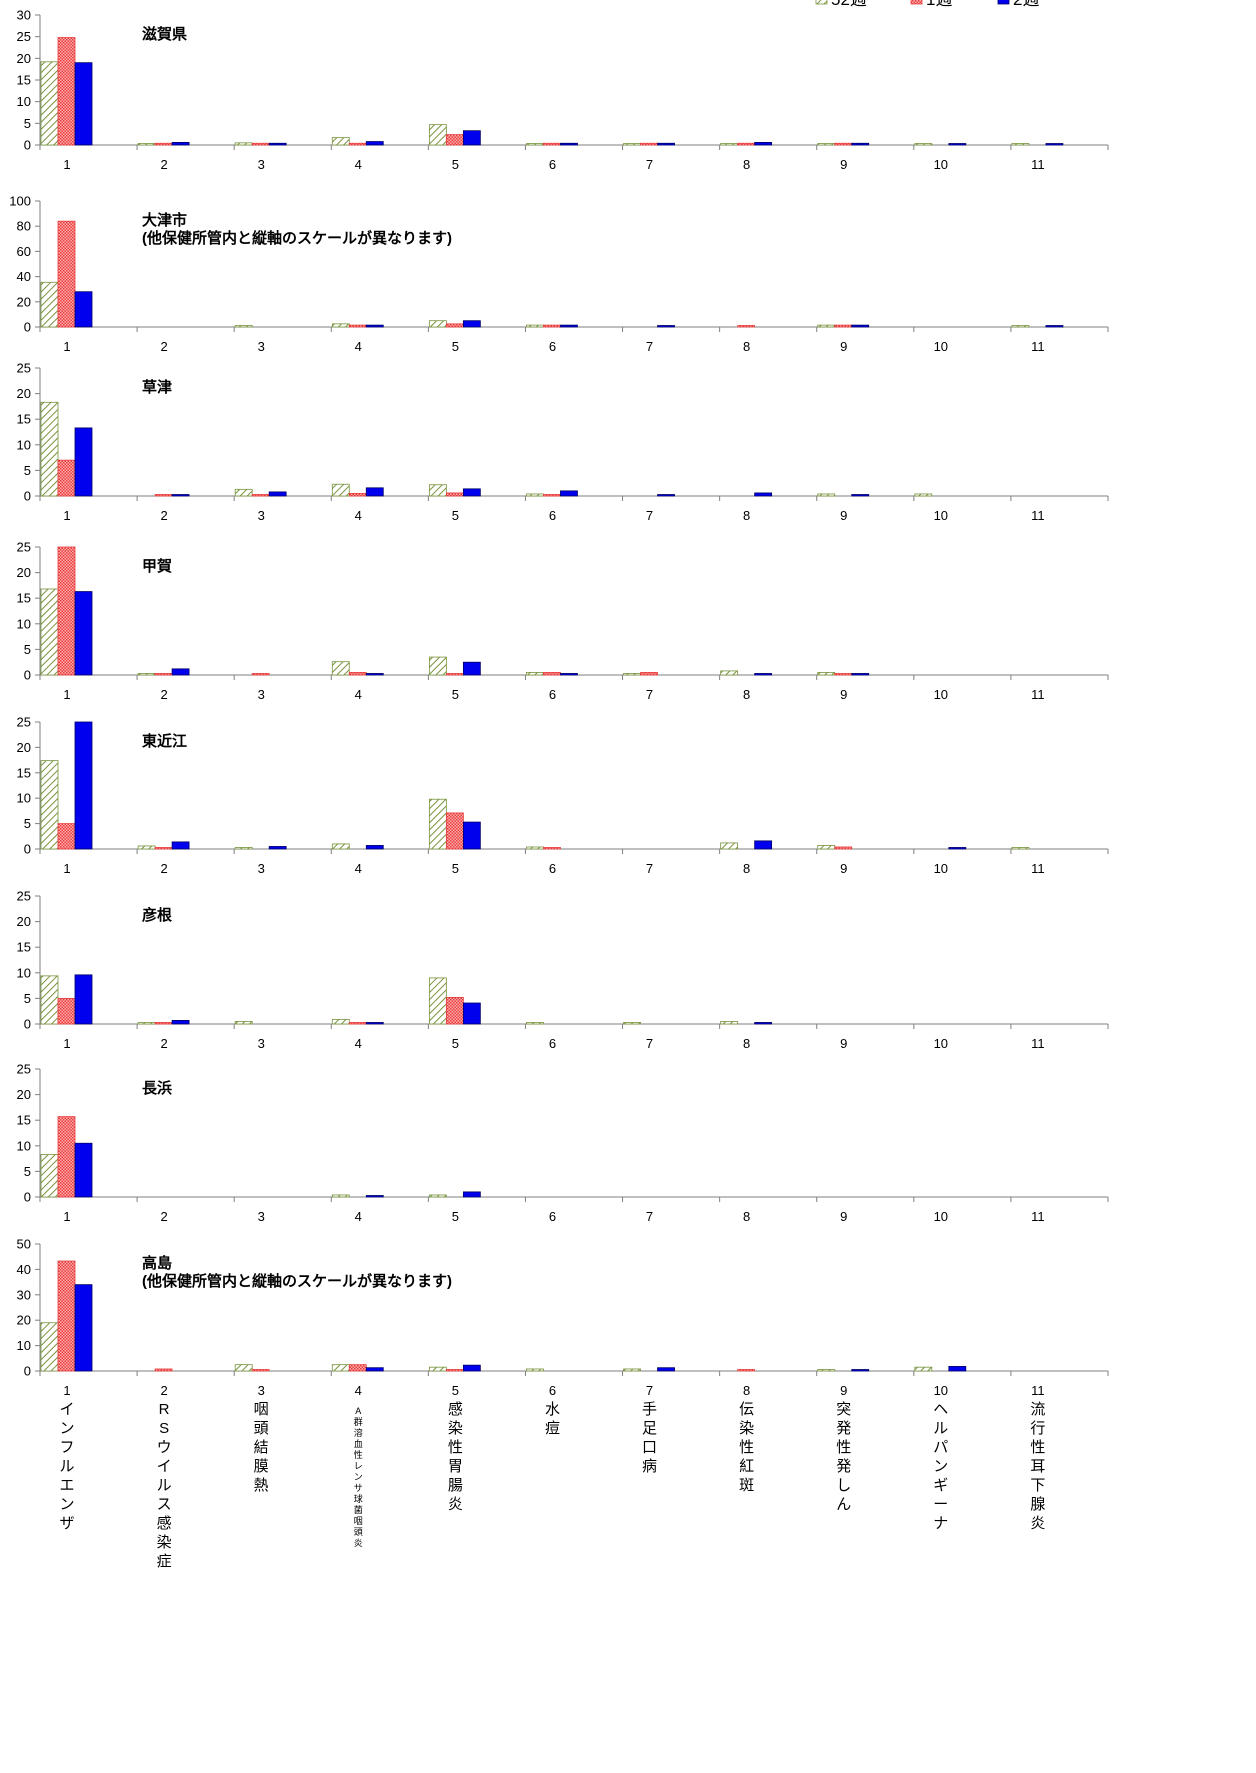 Image resolution: width=1256 pixels, height=1773 pixels. What do you see at coordinates (649, 1447) in the screenshot?
I see `category-name-char: 口` at bounding box center [649, 1447].